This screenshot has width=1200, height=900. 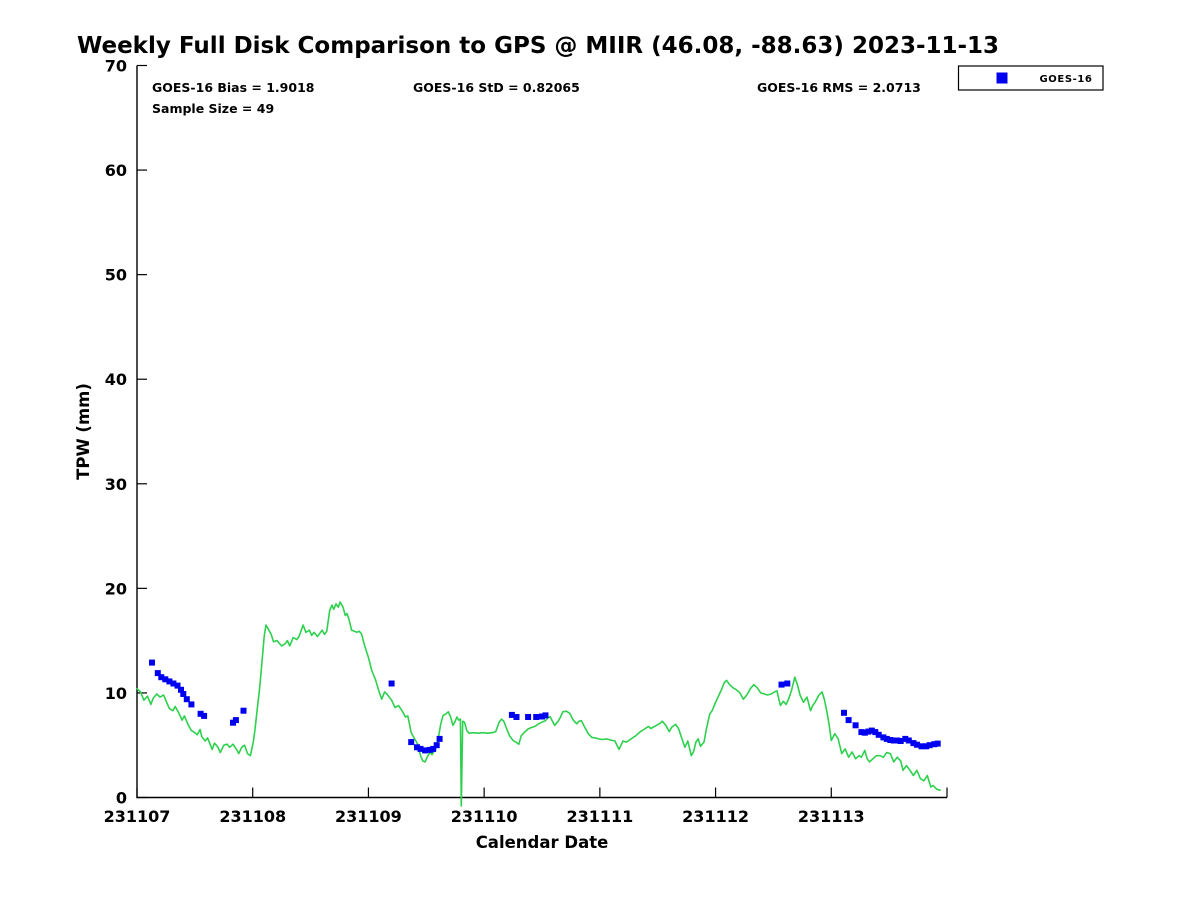 What do you see at coordinates (542, 842) in the screenshot?
I see `x-axis-title: Calendar Date` at bounding box center [542, 842].